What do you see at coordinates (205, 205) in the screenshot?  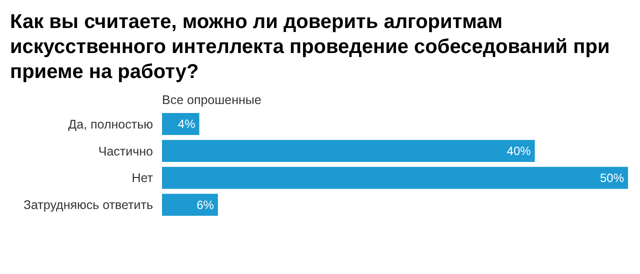 I see `data-label: 6%` at bounding box center [205, 205].